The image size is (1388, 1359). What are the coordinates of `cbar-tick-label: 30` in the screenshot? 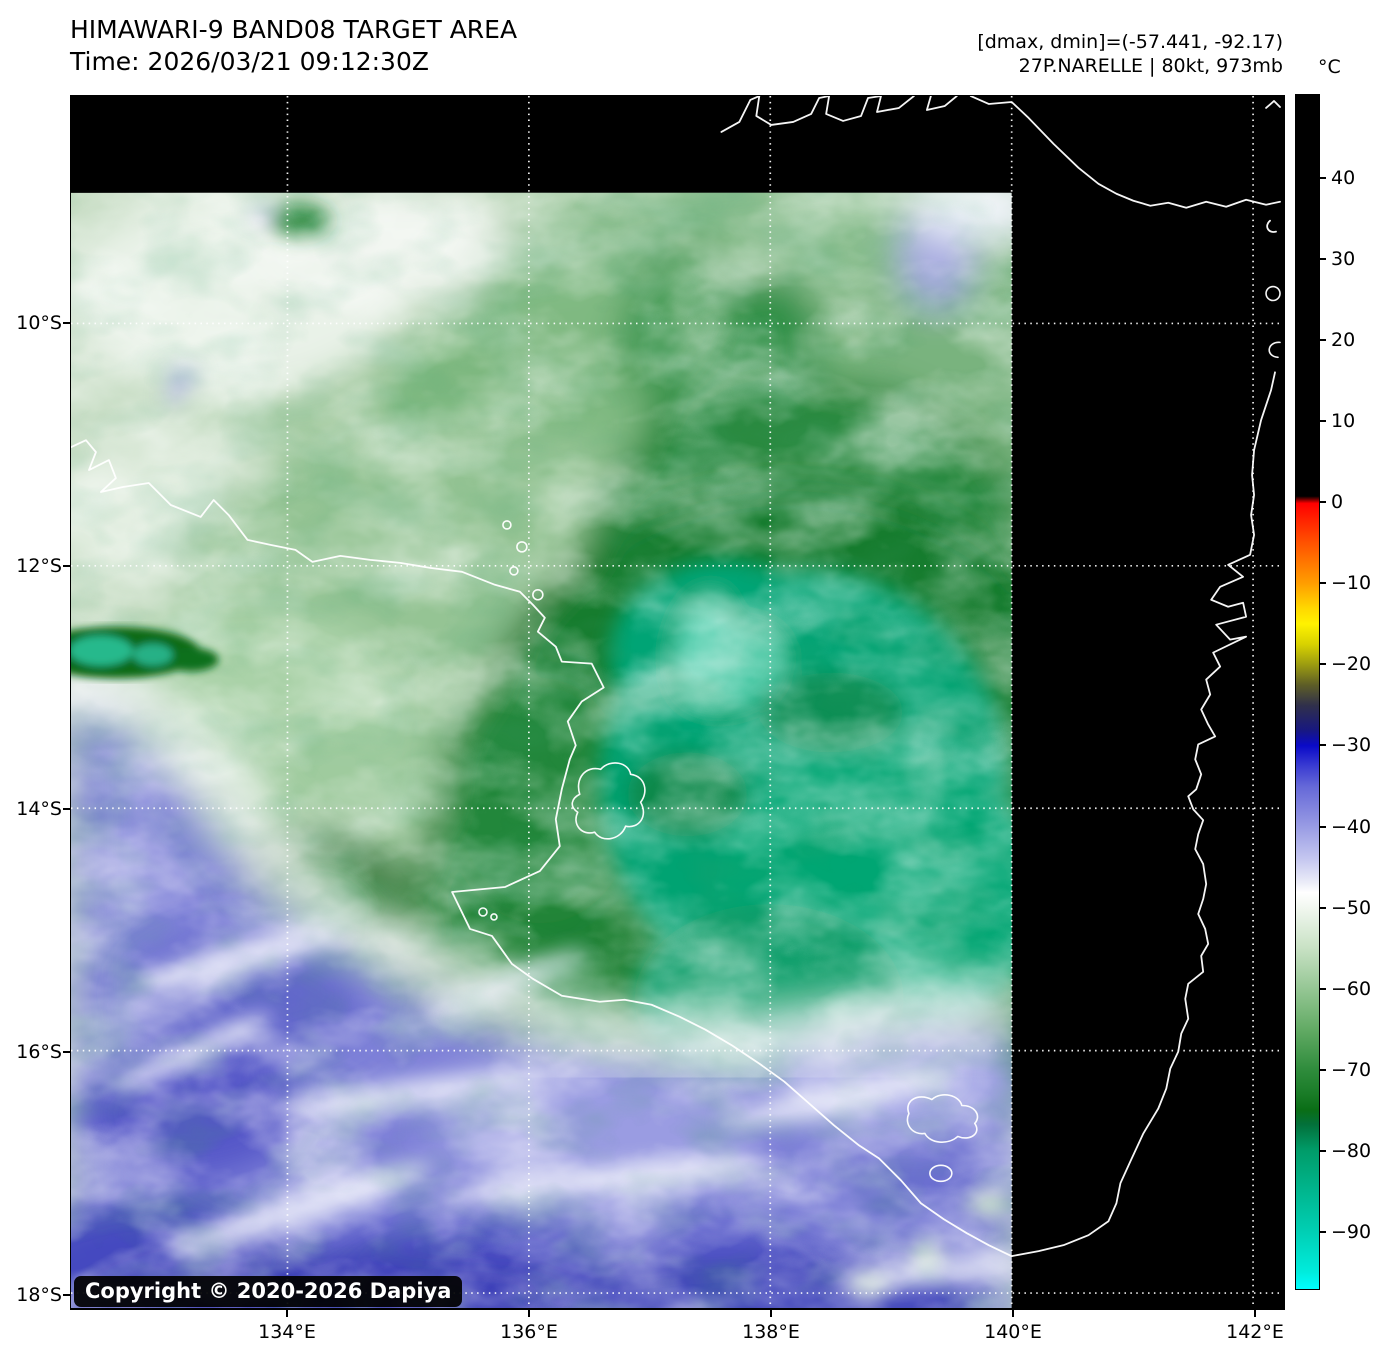 It's located at (1343, 259).